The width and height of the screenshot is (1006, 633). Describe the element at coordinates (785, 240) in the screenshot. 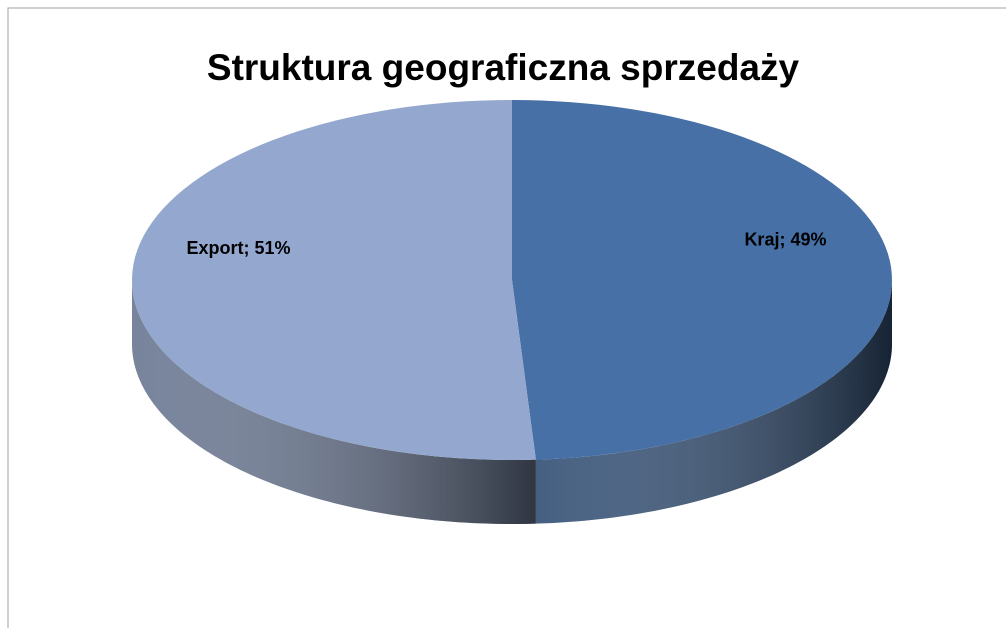

I see `data-label: Kraj; 49%` at that location.